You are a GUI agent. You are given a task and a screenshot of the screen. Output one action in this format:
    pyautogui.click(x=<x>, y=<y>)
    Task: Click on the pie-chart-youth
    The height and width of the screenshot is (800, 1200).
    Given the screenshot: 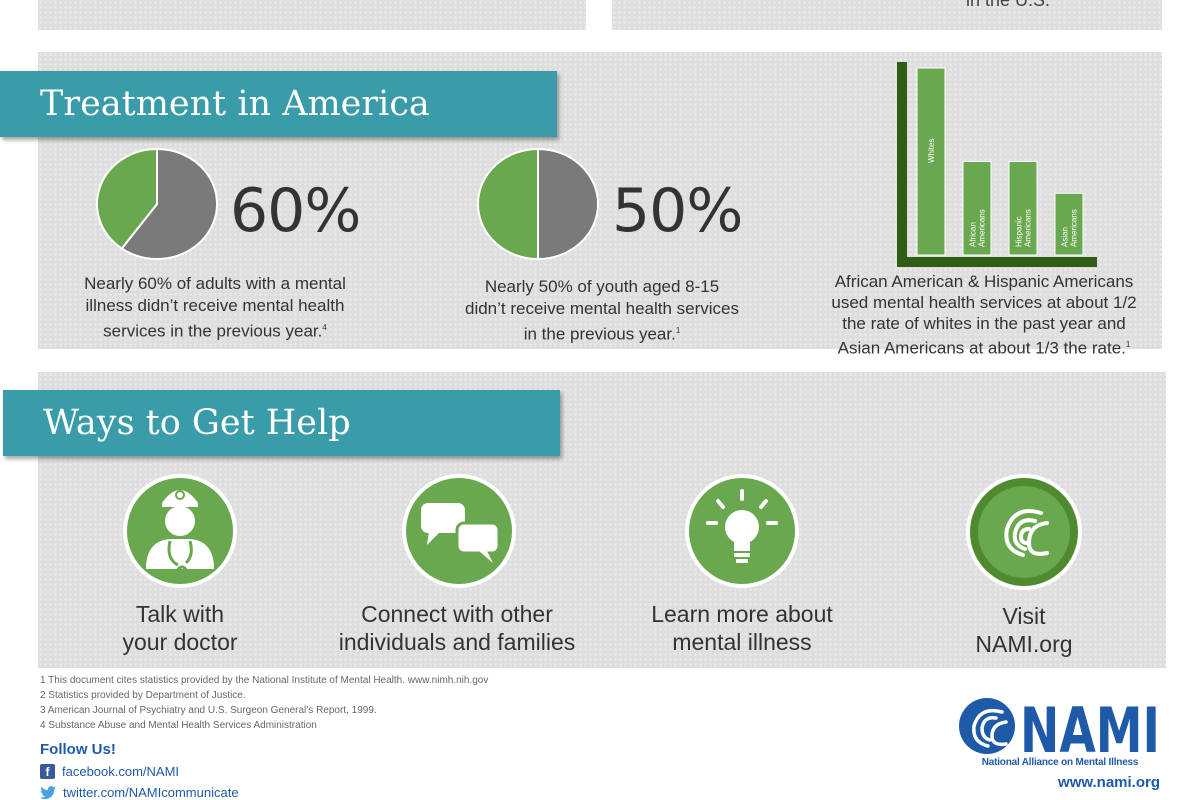 What is the action you would take?
    pyautogui.click(x=538, y=204)
    